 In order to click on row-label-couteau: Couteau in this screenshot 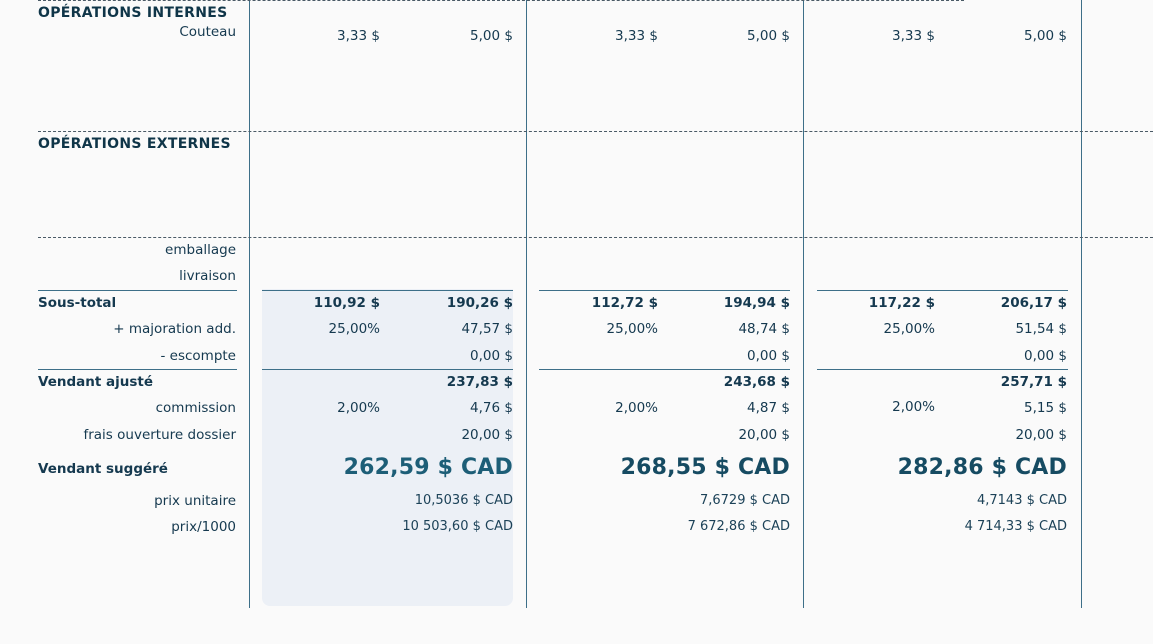, I will do `click(207, 32)`.